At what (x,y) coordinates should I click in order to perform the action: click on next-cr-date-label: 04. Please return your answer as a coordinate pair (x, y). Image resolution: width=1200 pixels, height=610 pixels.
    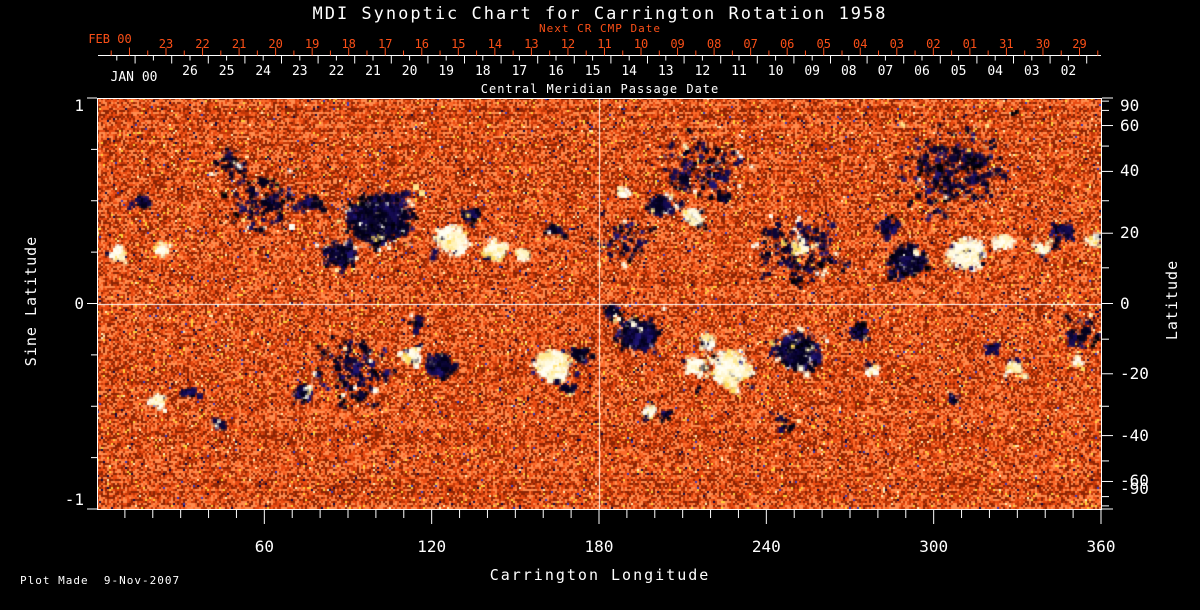
    Looking at the image, I should click on (860, 44).